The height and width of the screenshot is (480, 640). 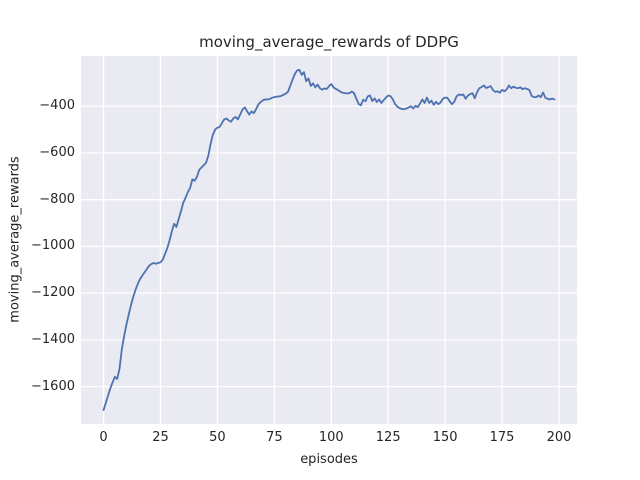 What do you see at coordinates (103, 437) in the screenshot?
I see `x-tick-label: 0` at bounding box center [103, 437].